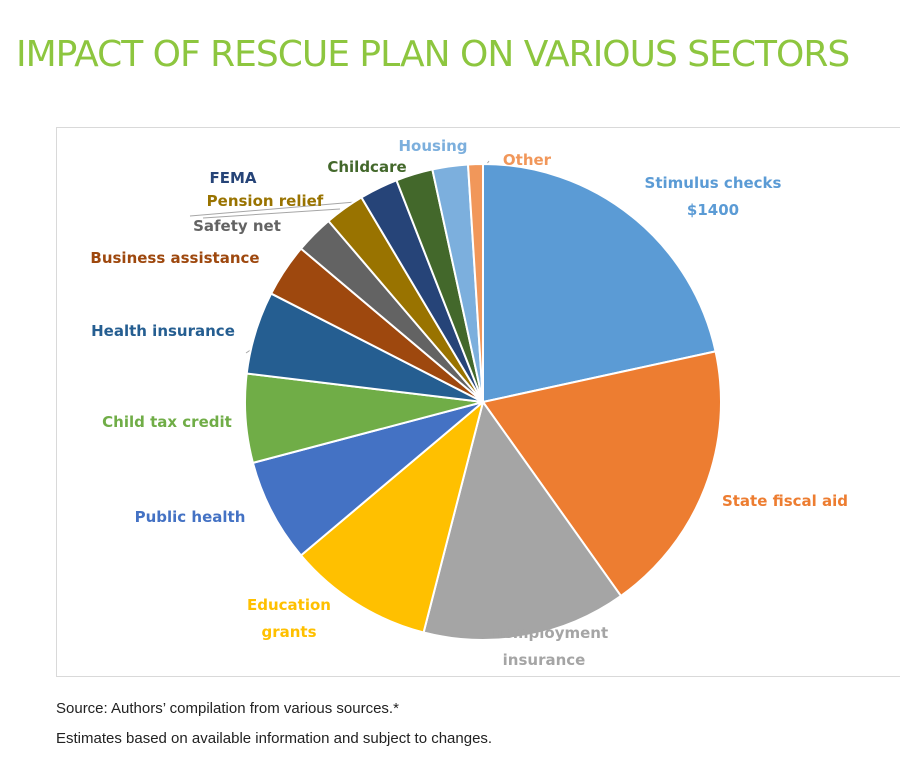 The width and height of the screenshot is (900, 766). What do you see at coordinates (785, 501) in the screenshot?
I see `label-state-fiscal-aid: State fiscal aid` at bounding box center [785, 501].